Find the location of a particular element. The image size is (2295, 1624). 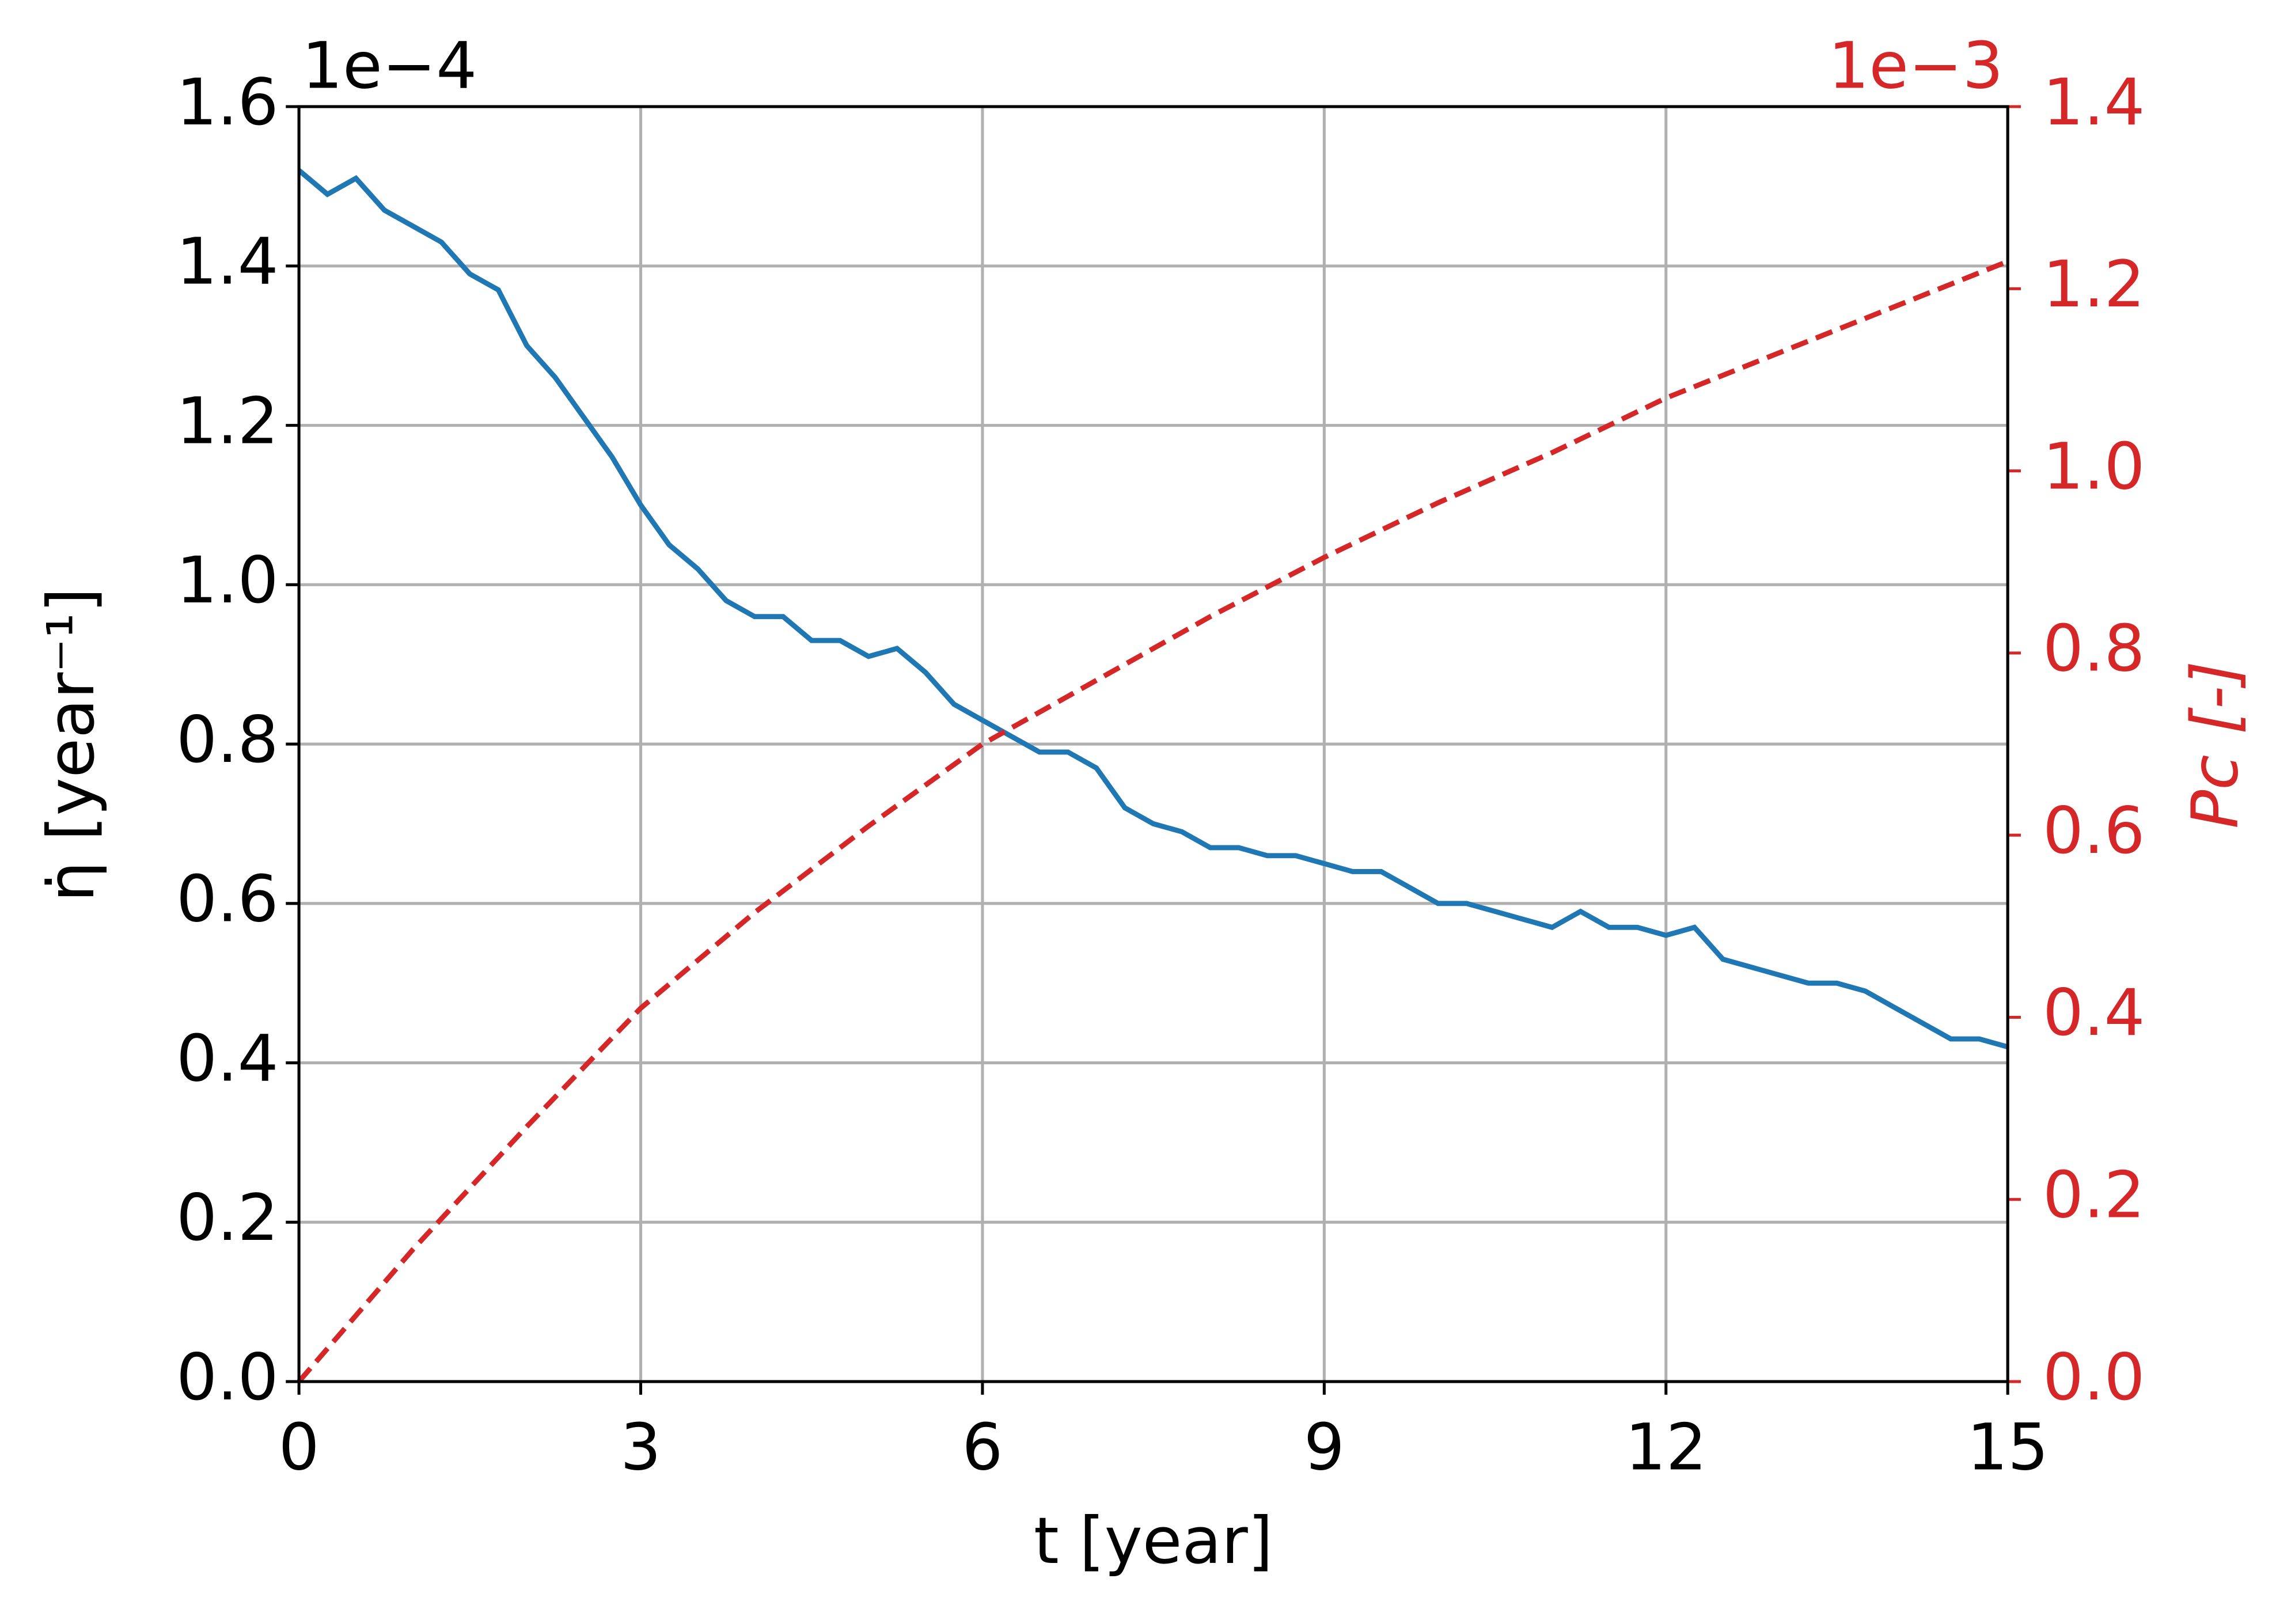

x-tick-label: 0 is located at coordinates (299, 1447).